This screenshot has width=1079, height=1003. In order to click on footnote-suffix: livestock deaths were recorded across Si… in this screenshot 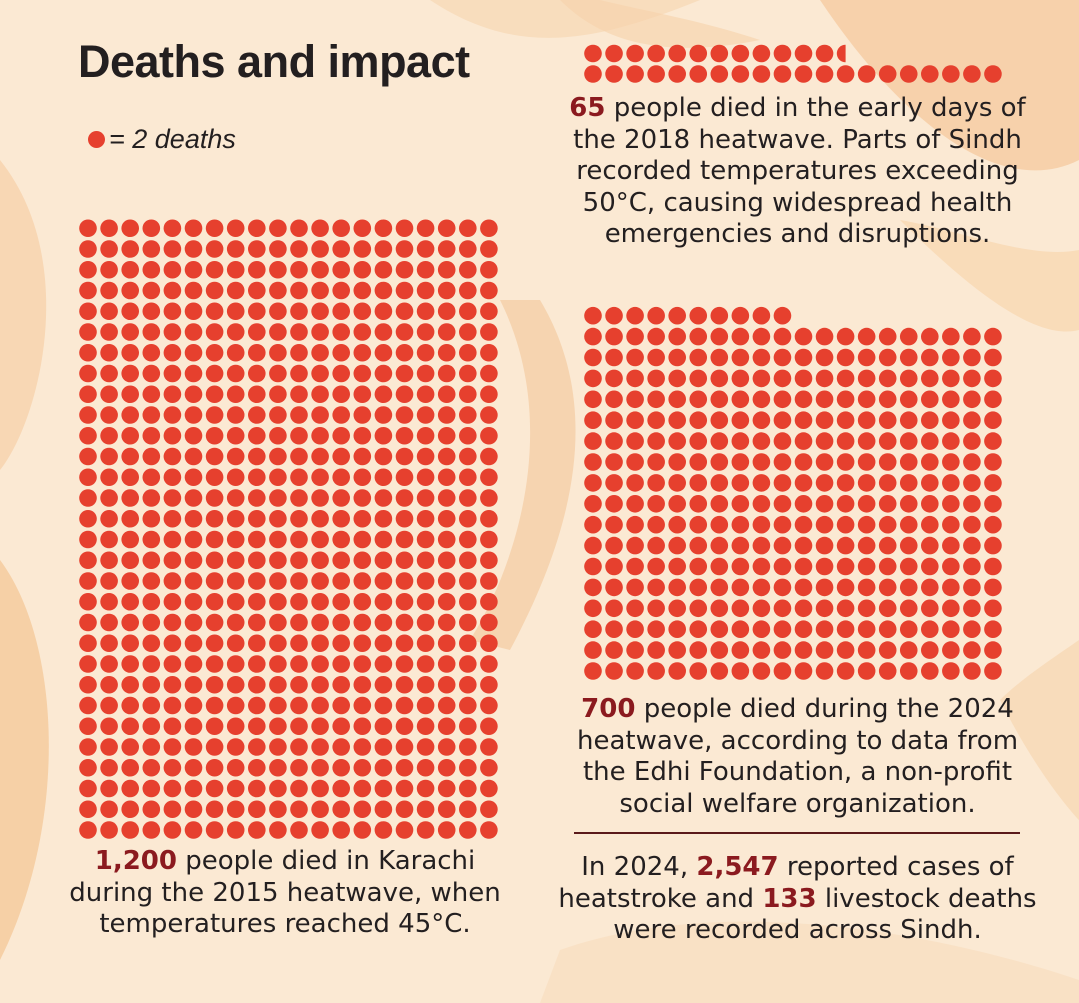, I will do `click(825, 914)`.